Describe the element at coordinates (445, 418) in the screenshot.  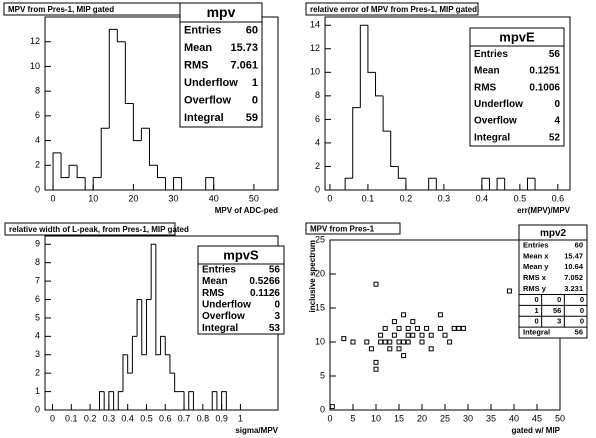
I see `x-tick-label: 25` at that location.